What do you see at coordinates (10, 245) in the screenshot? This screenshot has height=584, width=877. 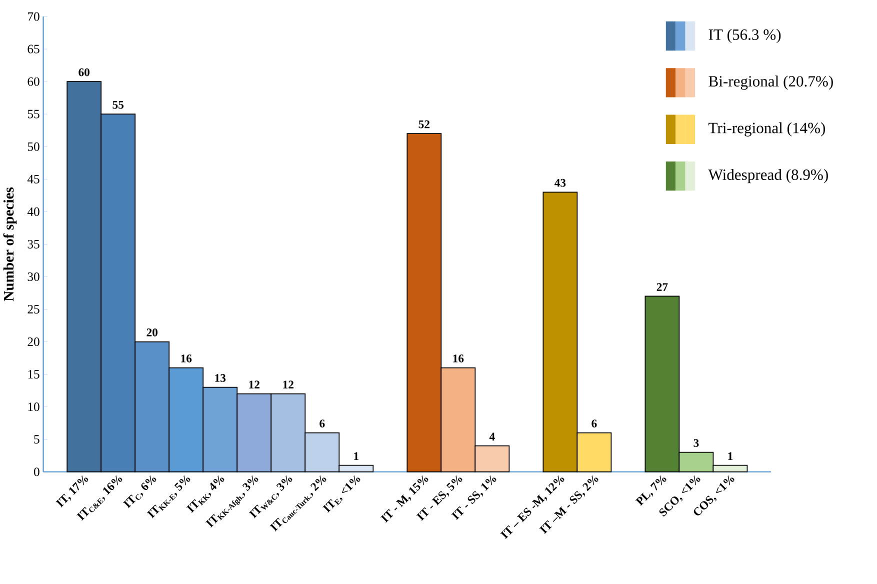 I see `y-axis-title: Number of species` at bounding box center [10, 245].